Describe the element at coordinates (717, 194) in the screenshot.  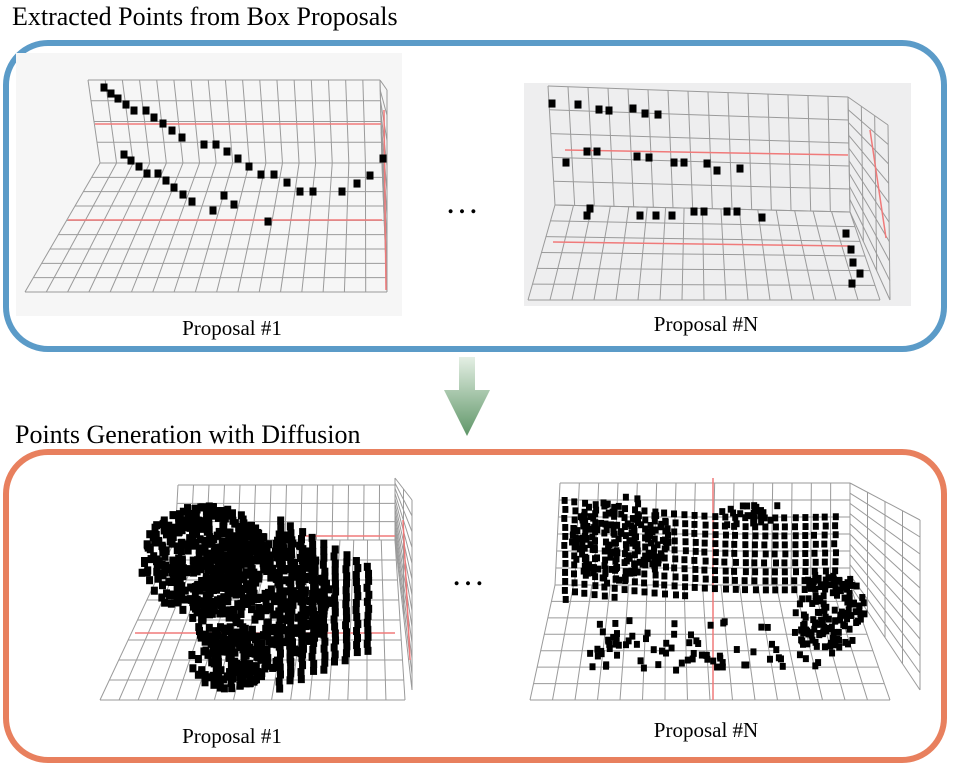
I see `panel-bg-top-n` at that location.